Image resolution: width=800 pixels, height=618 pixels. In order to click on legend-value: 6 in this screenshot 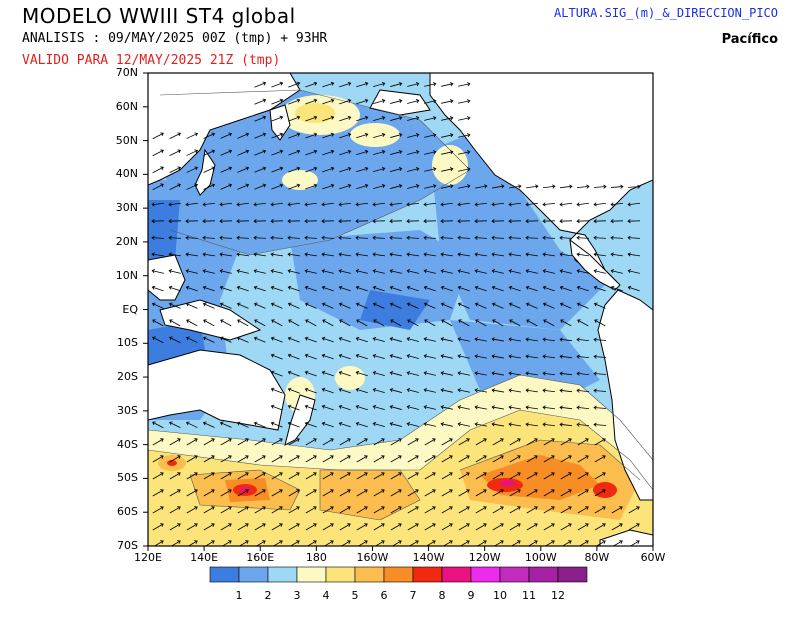, I will do `click(384, 595)`.